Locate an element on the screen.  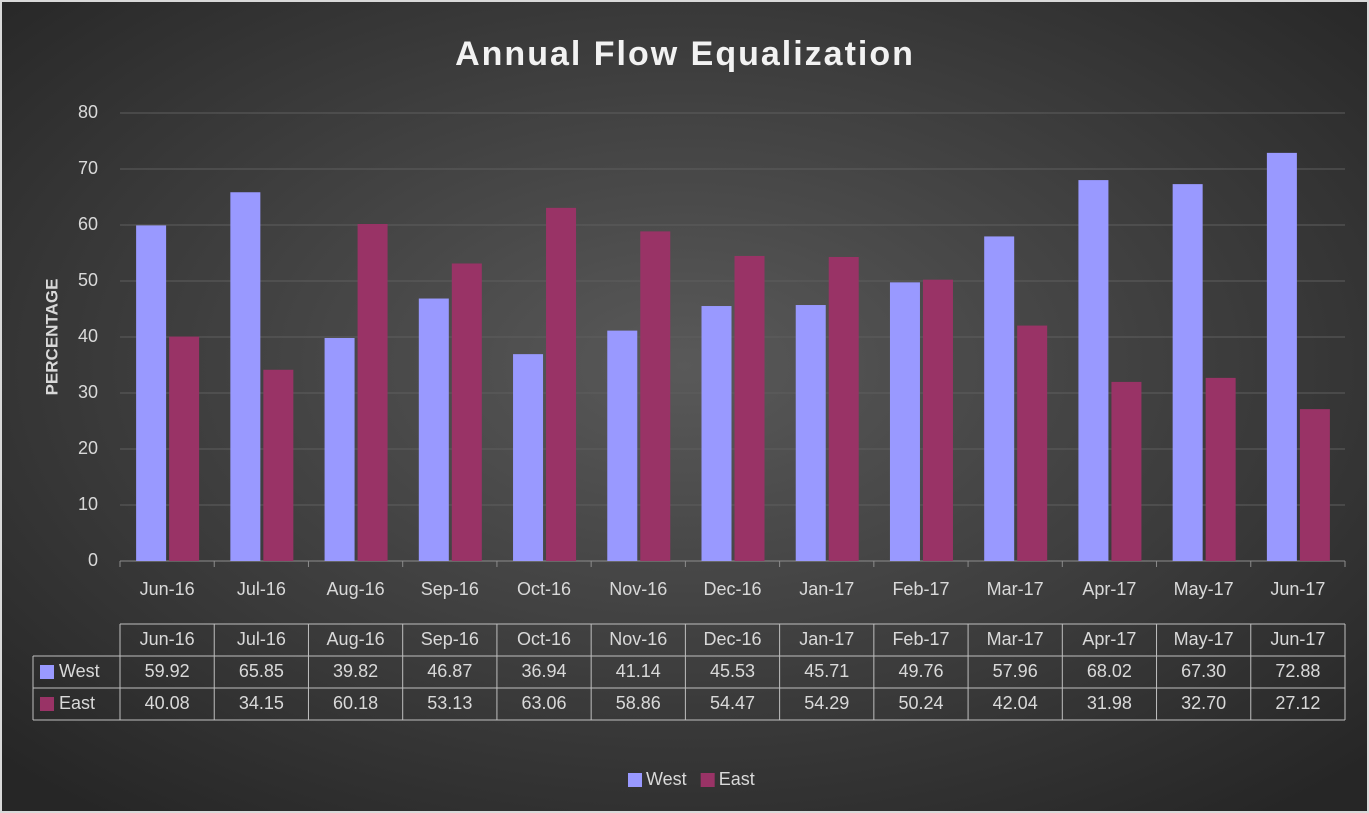
chart-title: Annual Flow Equalization is located at coordinates (685, 54).